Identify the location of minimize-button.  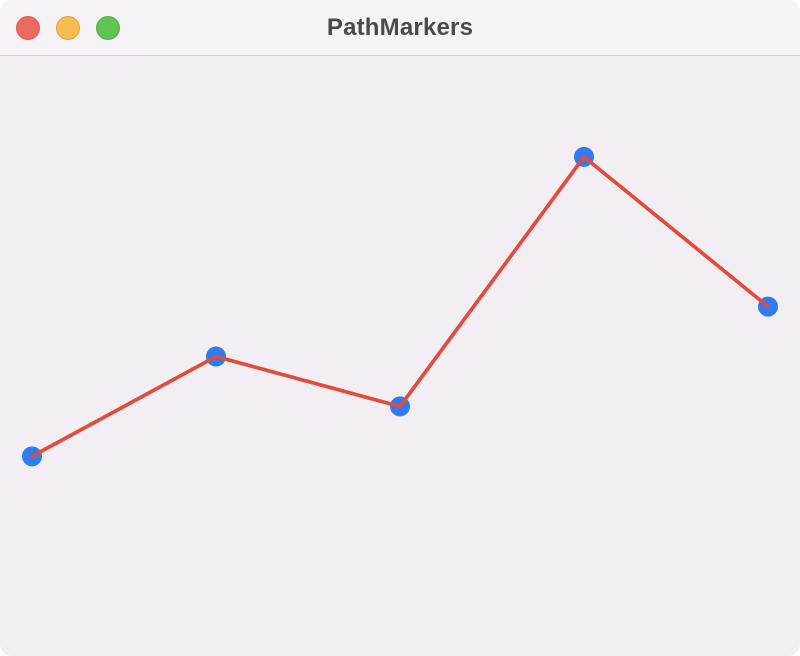
(68, 28).